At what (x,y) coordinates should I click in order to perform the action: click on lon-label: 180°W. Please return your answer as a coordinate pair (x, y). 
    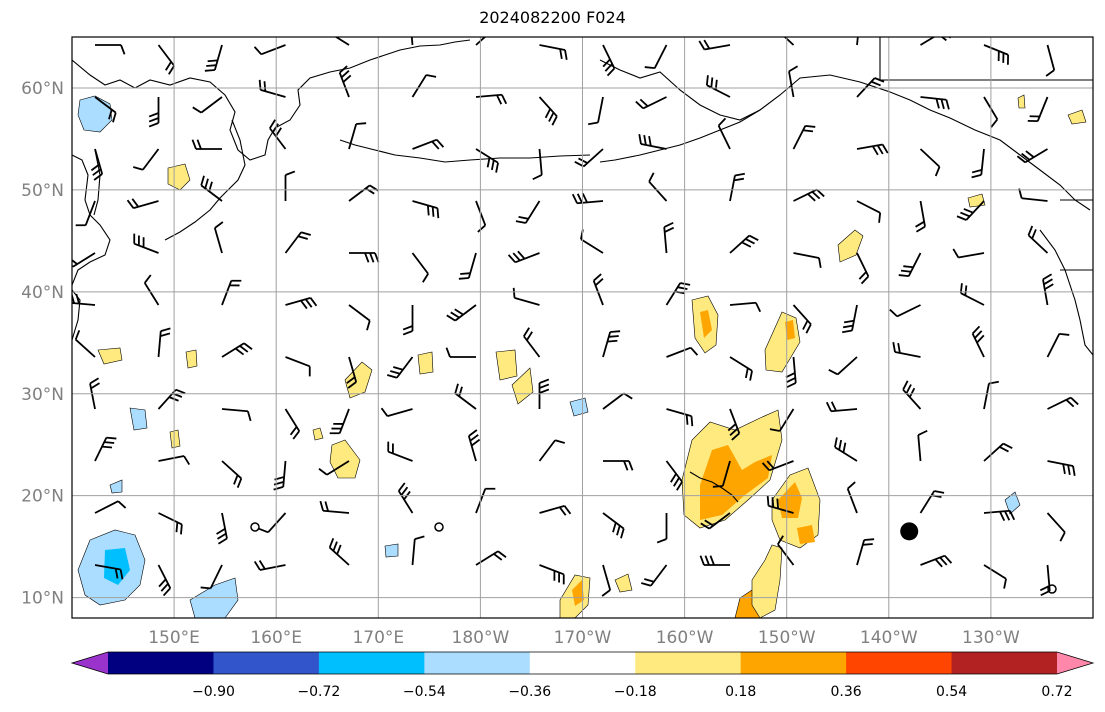
    Looking at the image, I should click on (481, 638).